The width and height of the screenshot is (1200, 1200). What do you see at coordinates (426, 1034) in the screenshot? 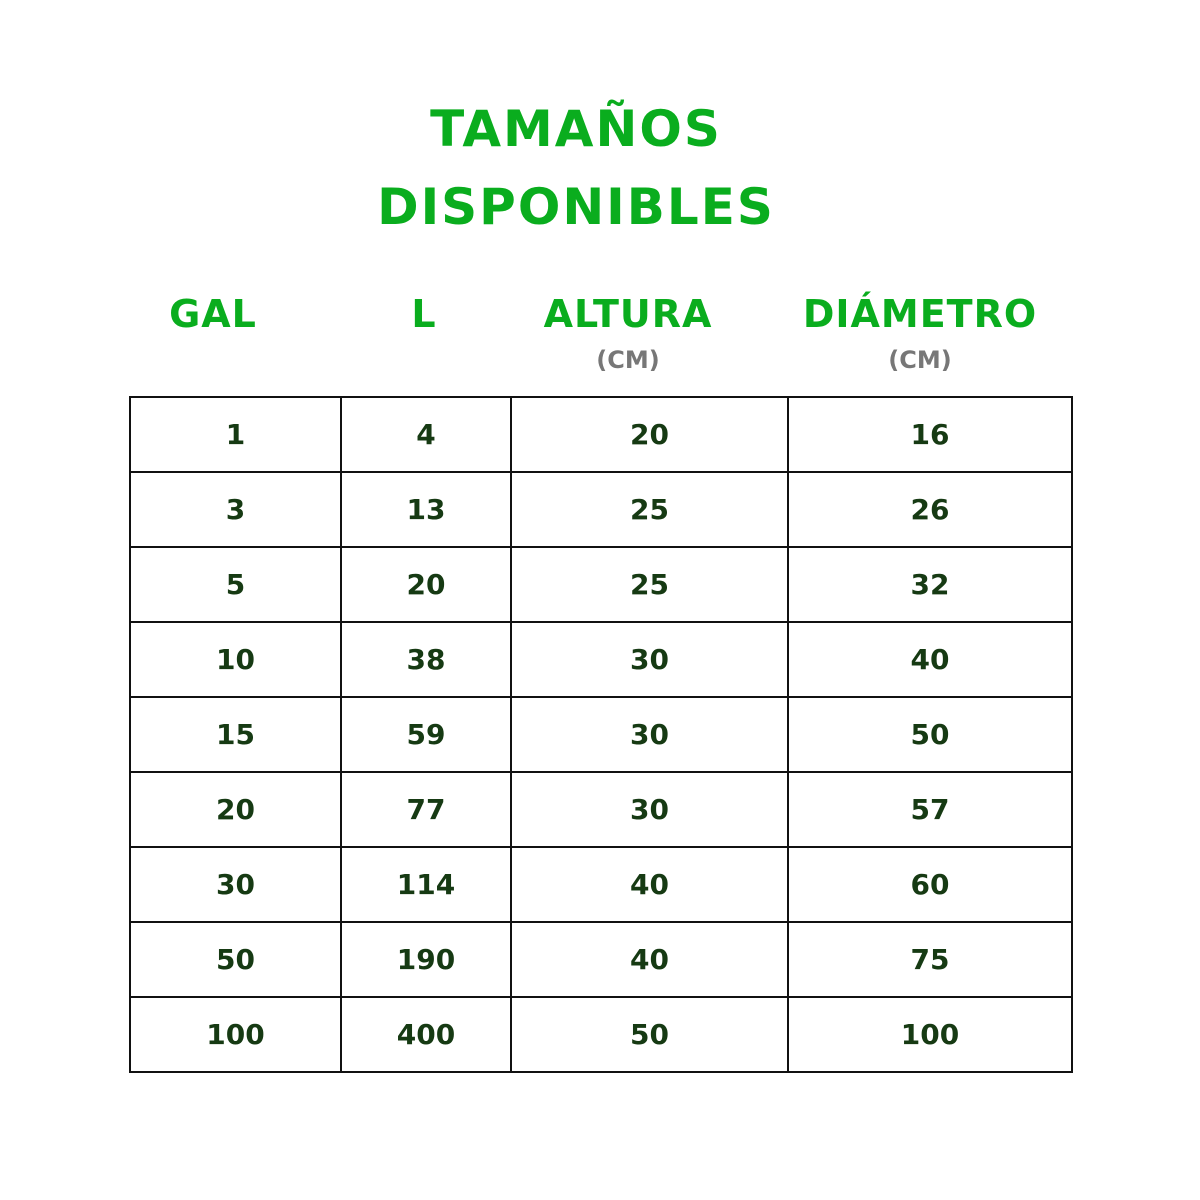
I see `cell-l: 400` at bounding box center [426, 1034].